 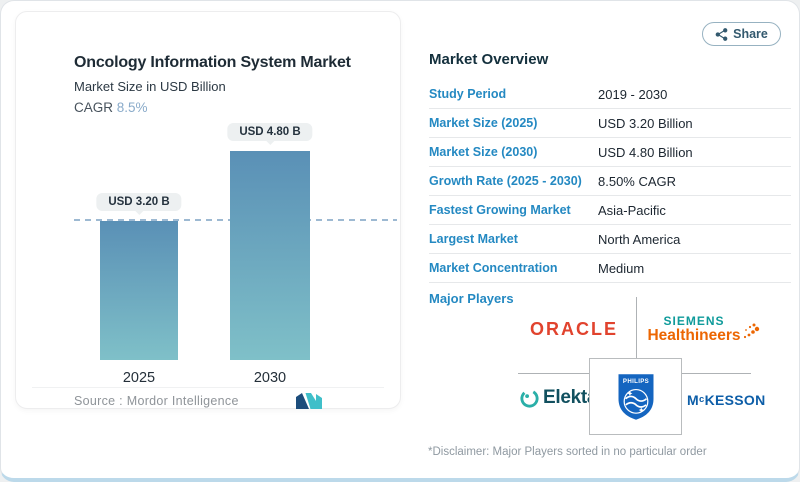 What do you see at coordinates (633, 94) in the screenshot?
I see `row-value: 2019 - 2030` at bounding box center [633, 94].